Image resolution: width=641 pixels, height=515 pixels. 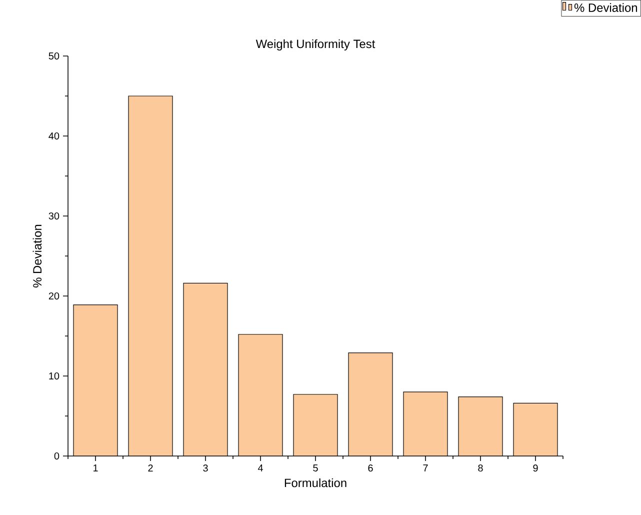 I want to click on y-tick-label: 10, so click(x=54, y=376).